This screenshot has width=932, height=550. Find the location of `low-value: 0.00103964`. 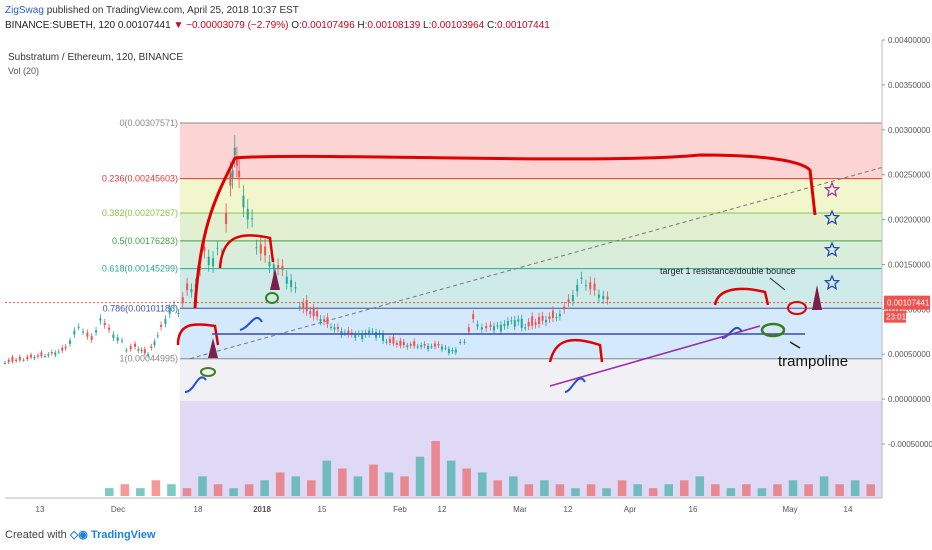

low-value: 0.00103964 is located at coordinates (458, 25).